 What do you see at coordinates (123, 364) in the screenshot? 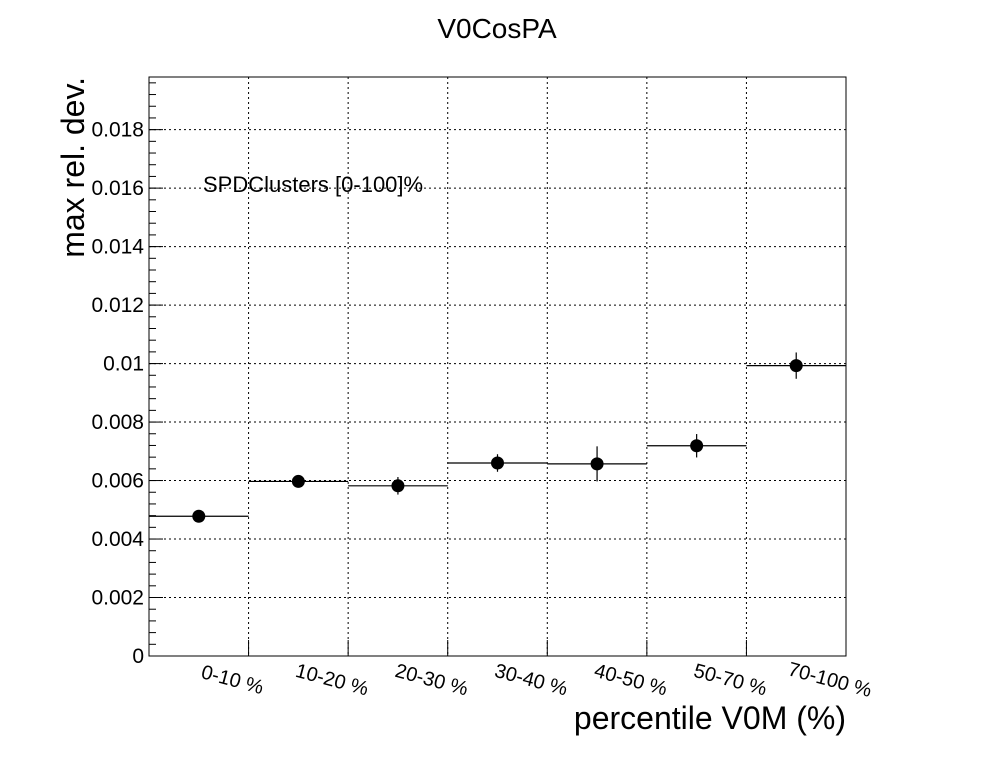
I see `y-tick-label: 0.01` at bounding box center [123, 364].